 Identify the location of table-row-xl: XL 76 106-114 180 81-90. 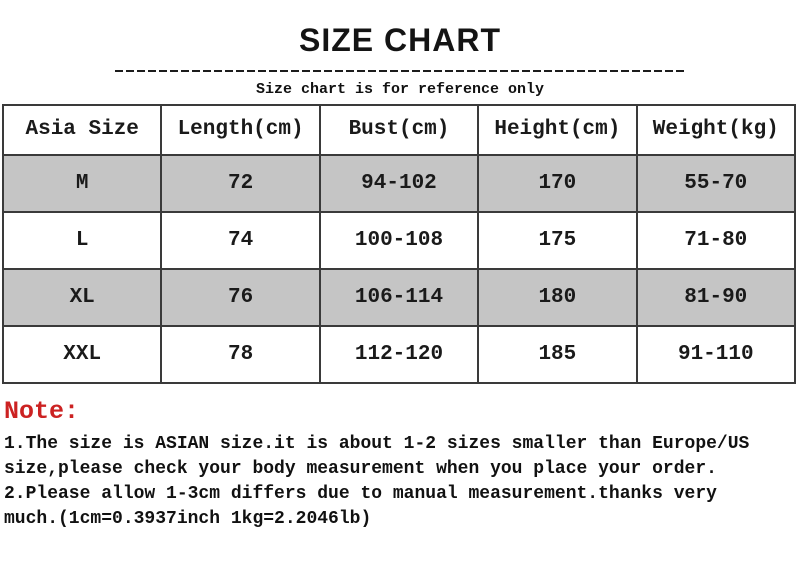
(399, 297).